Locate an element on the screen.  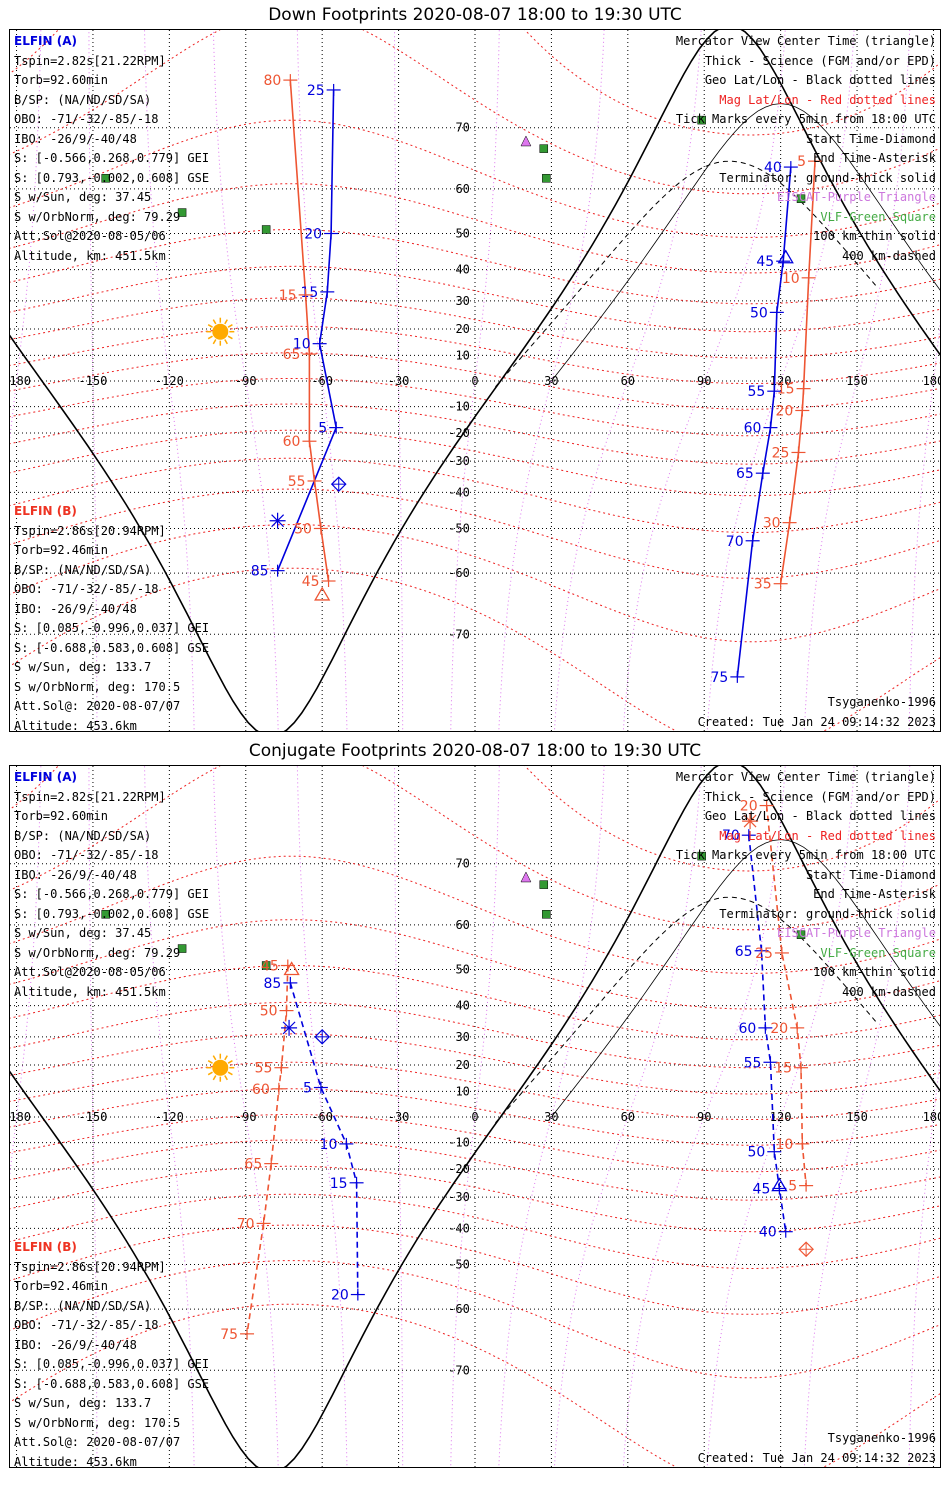
red-tick-label: 50 is located at coordinates (269, 1012).